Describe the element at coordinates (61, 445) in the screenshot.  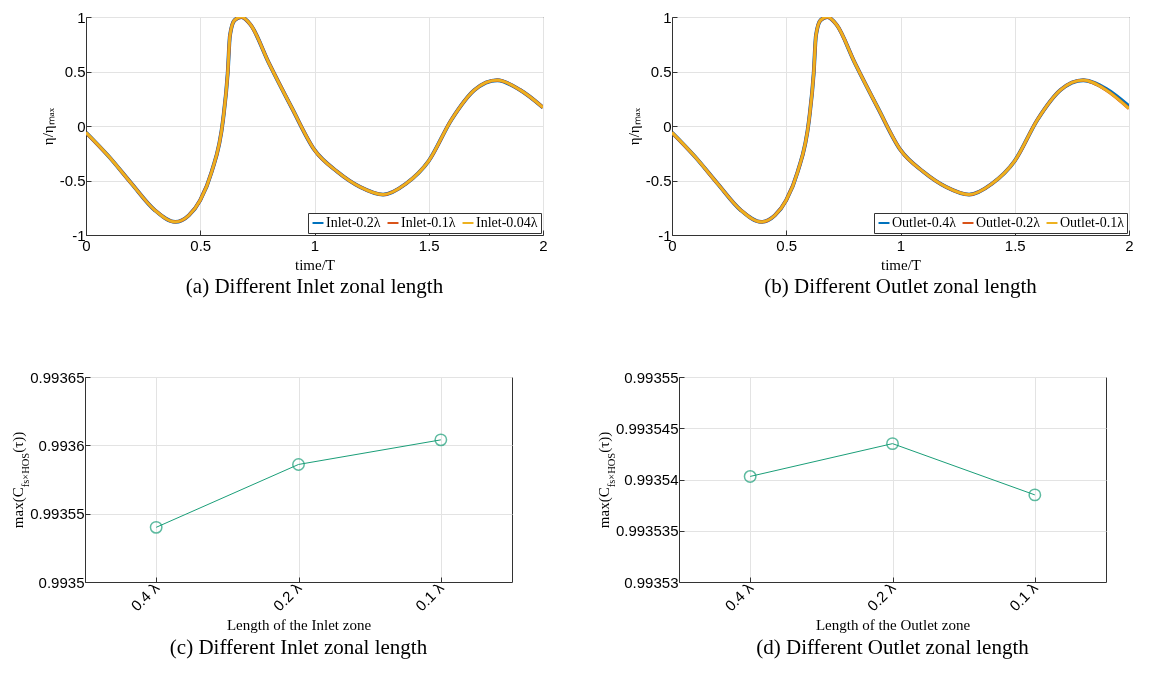
I see `y-tick-label: 0.9936` at that location.